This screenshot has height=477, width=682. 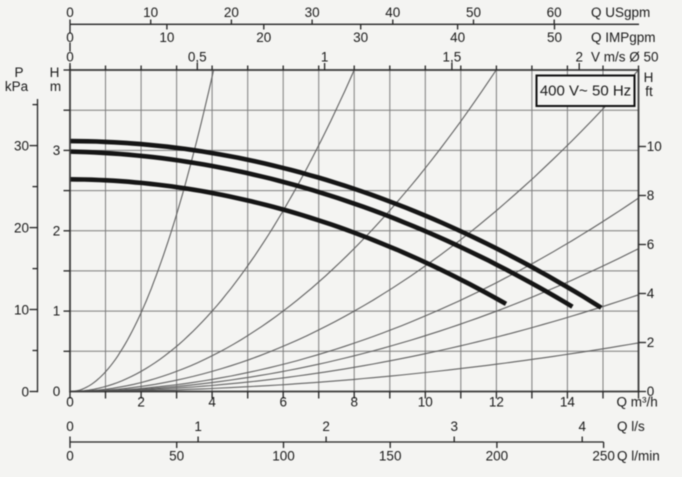 What do you see at coordinates (18, 72) in the screenshot?
I see `svg-text: P` at bounding box center [18, 72].